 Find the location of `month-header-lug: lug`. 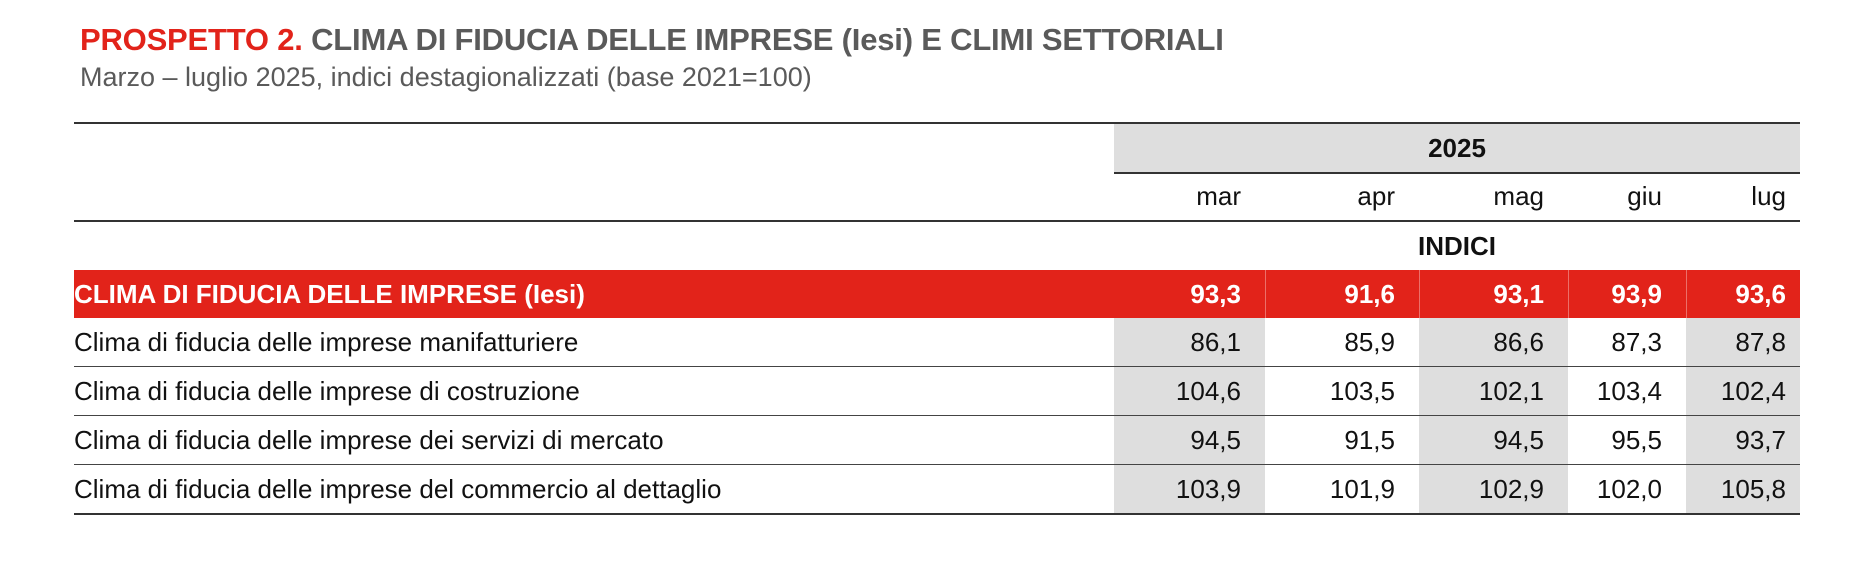

month-header-lug: lug is located at coordinates (1768, 195).